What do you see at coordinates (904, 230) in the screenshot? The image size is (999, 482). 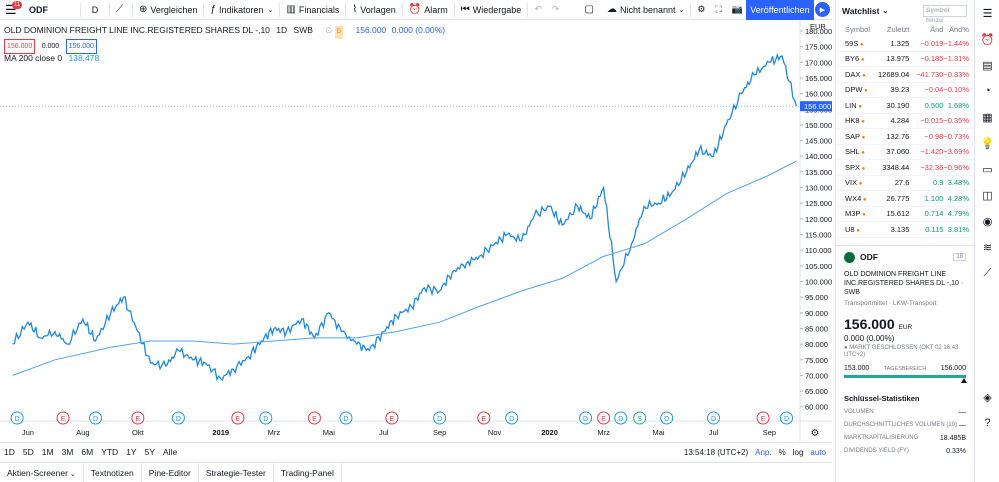 I see `watchlist-row: U8 ● 3.135 0.115 3.81%` at bounding box center [904, 230].